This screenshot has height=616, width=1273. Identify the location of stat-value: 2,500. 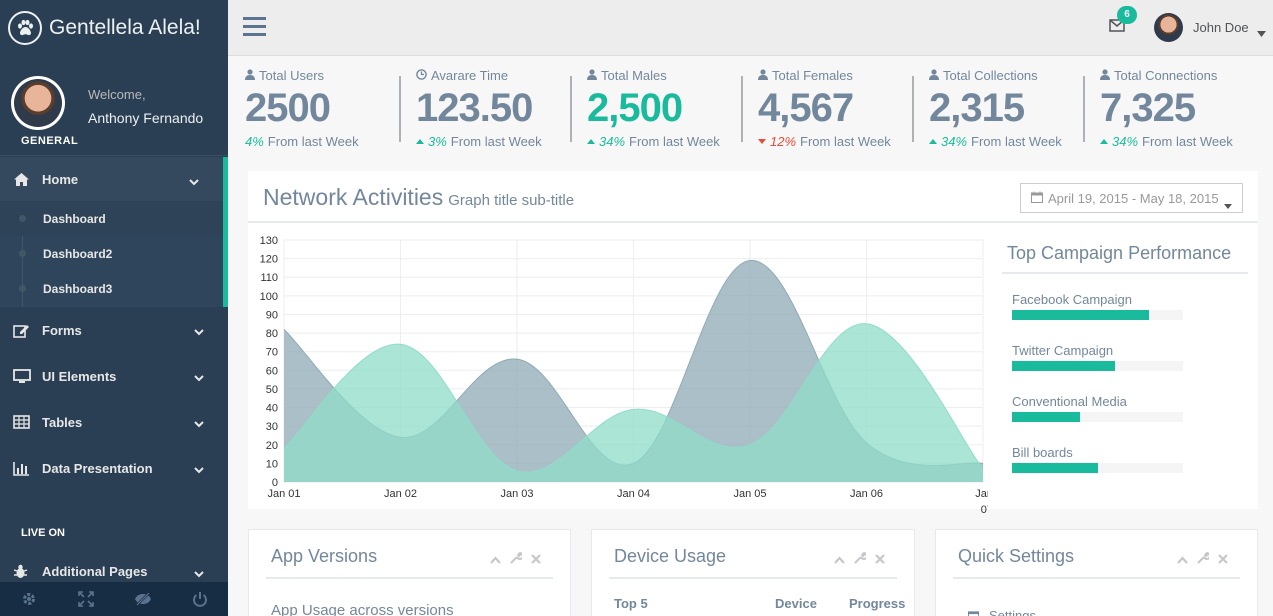
(635, 108).